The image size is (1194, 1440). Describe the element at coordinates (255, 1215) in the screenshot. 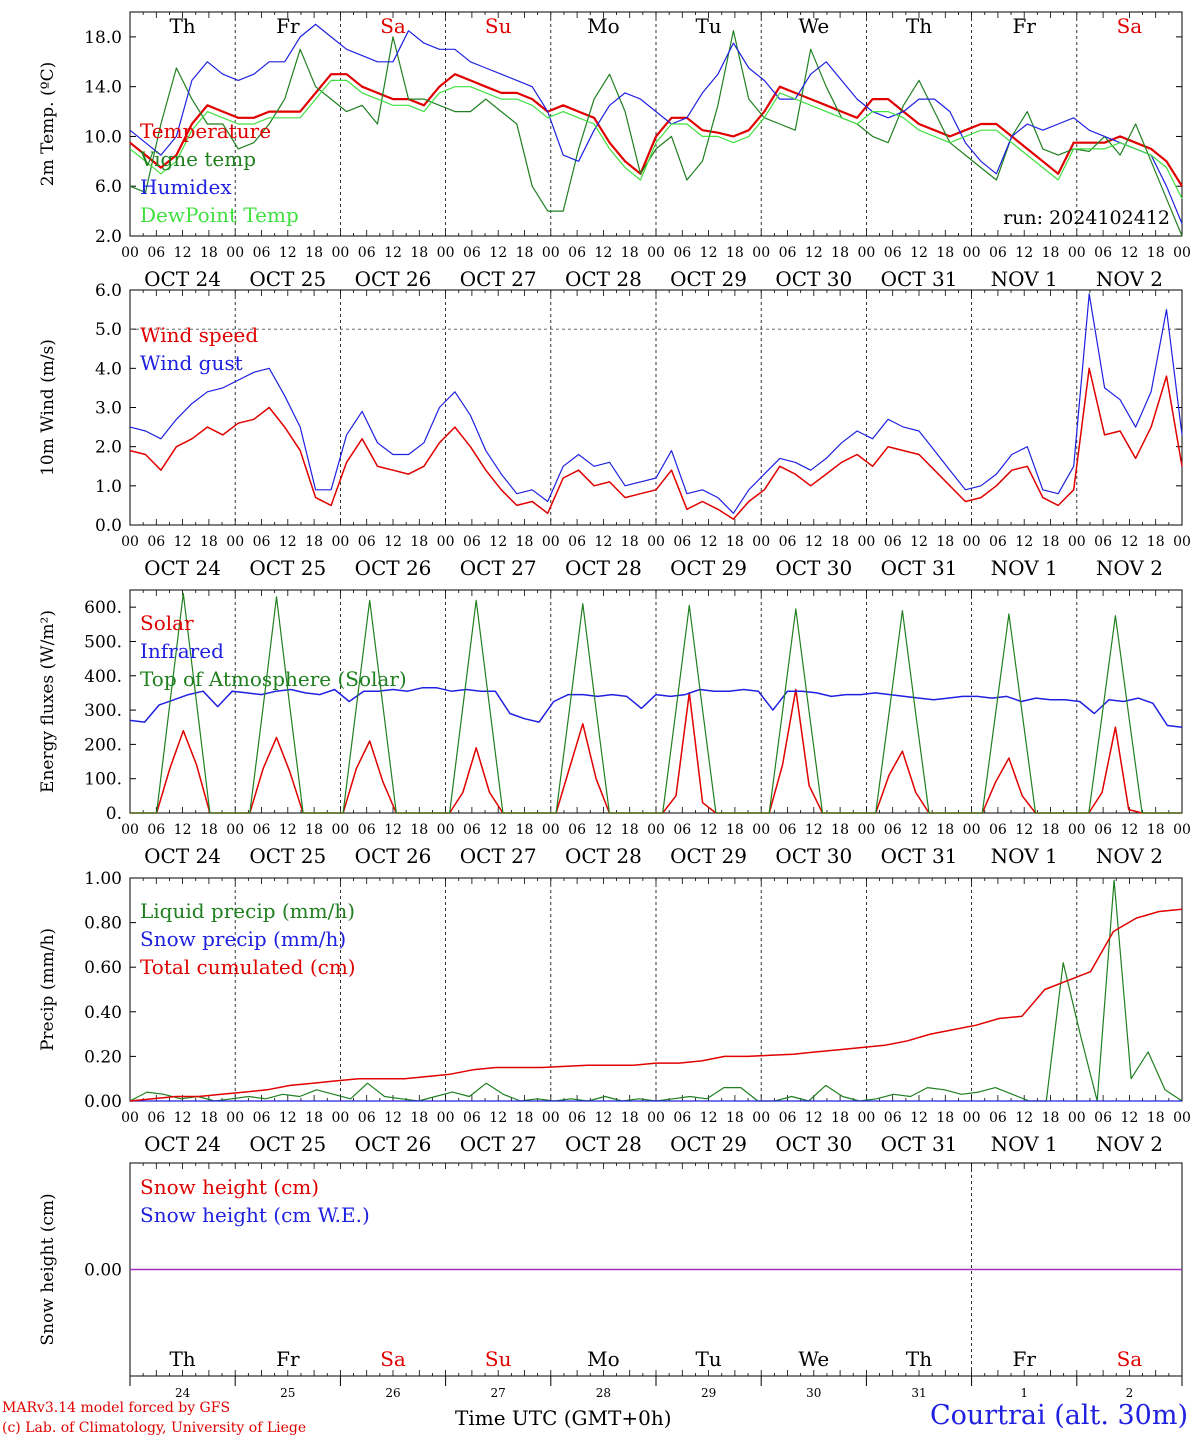

I see `snow-legend-entry: Snow height (cm W.E.)` at that location.